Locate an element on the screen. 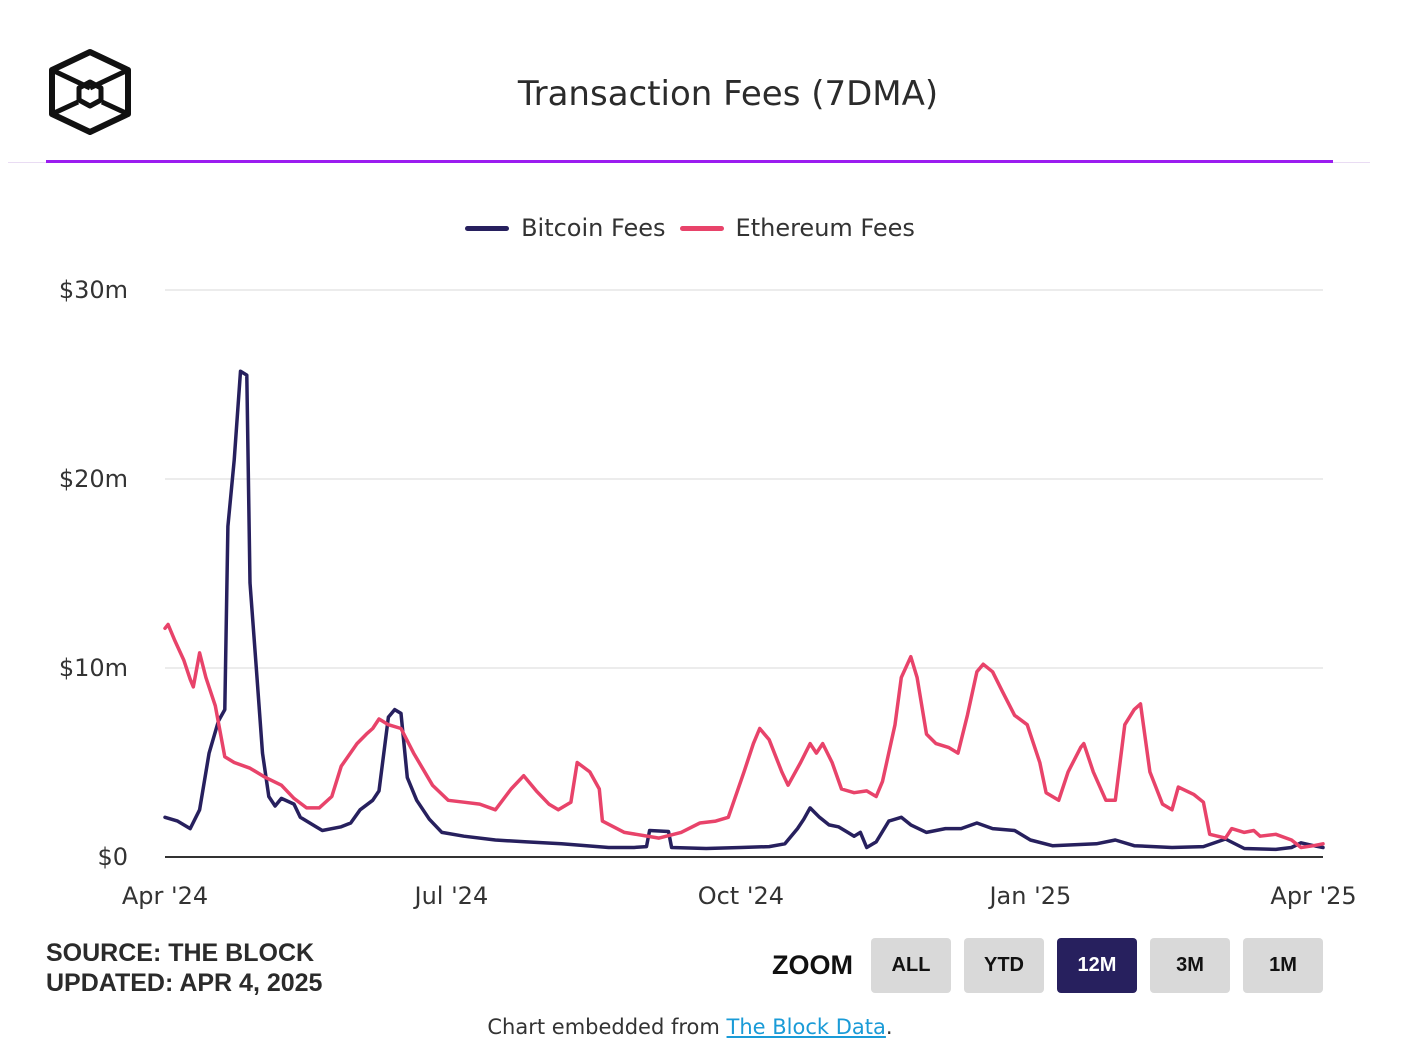 Image resolution: width=1414 pixels, height=1055 pixels. embed-suffix: . is located at coordinates (889, 1027).